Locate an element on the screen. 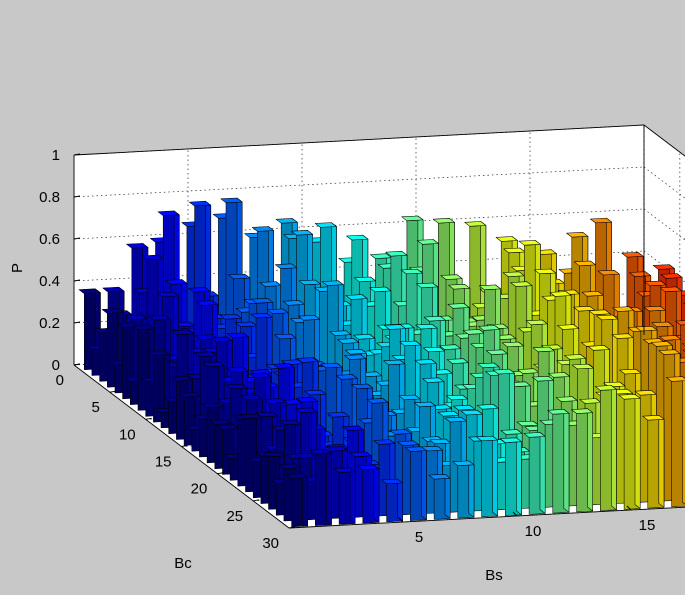 This screenshot has height=595, width=685. z-tick-label: 1 is located at coordinates (56, 155).